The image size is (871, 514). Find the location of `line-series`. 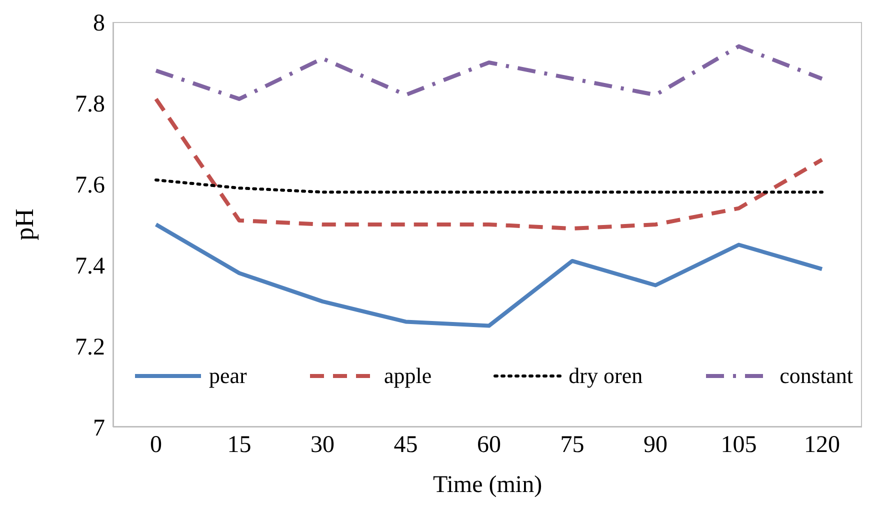

line-series is located at coordinates (489, 72).